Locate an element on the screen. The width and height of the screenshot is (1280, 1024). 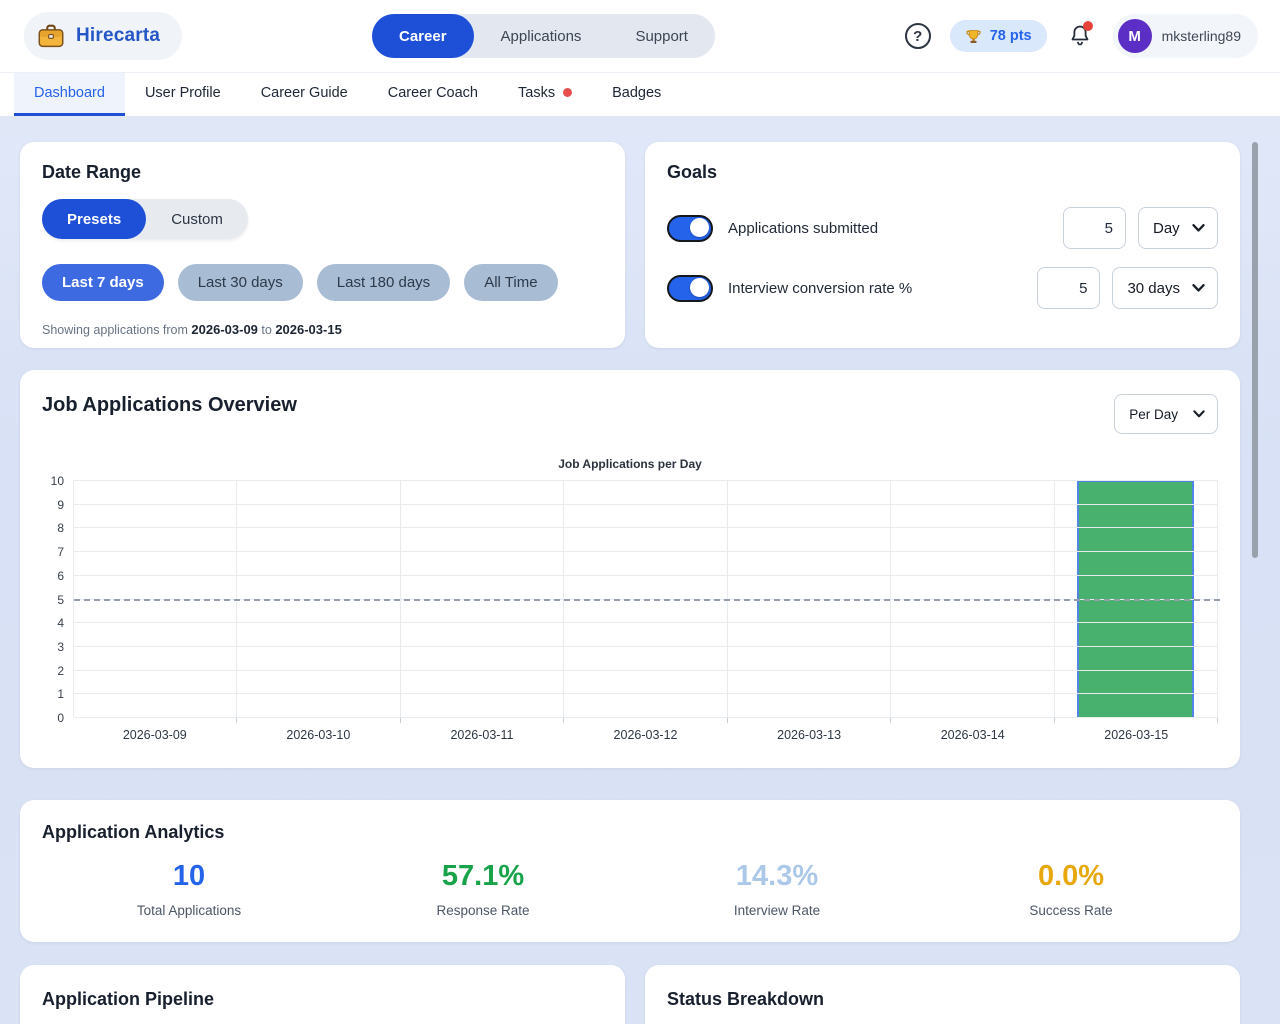
overview-title: Job Applications Overview is located at coordinates (169, 405).